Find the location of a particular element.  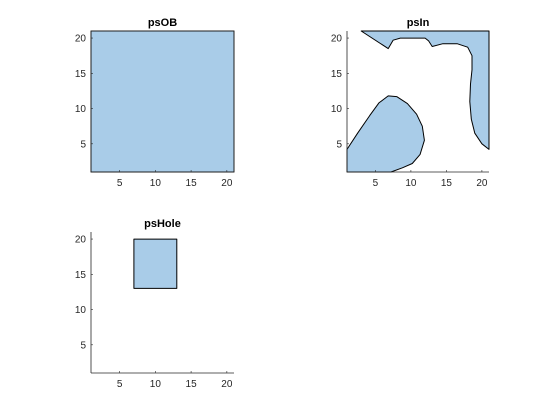

chart-1-y-tick-label: 5 is located at coordinates (83, 144).